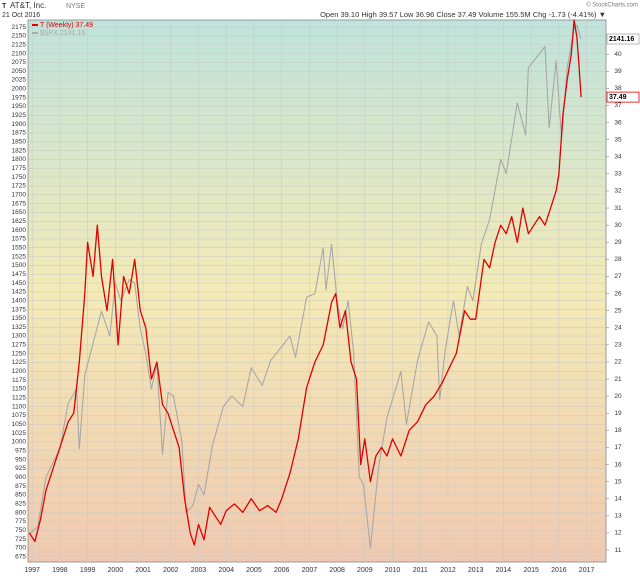 The image size is (640, 576). I want to click on y-tick-label: 1225, so click(19, 362).